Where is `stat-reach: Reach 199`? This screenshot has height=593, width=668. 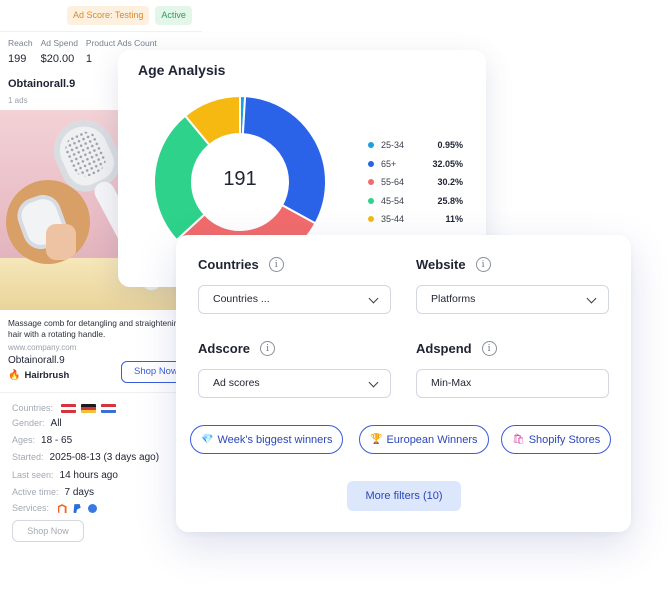
stat-reach: Reach 199 is located at coordinates (20, 51).